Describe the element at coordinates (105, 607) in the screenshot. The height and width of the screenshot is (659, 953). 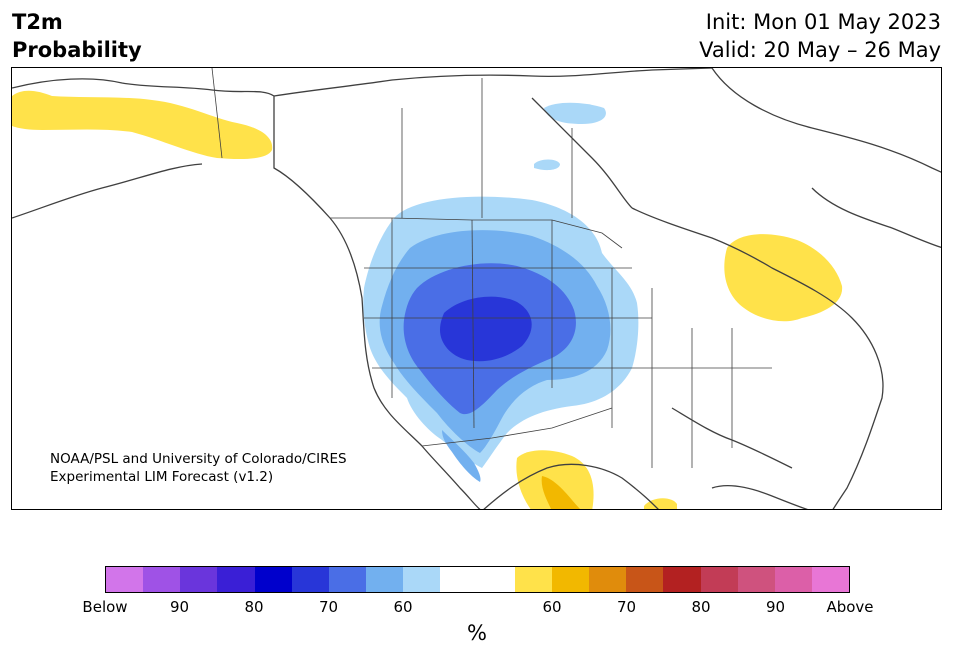
I see `colorbar-tick-label: Below` at that location.